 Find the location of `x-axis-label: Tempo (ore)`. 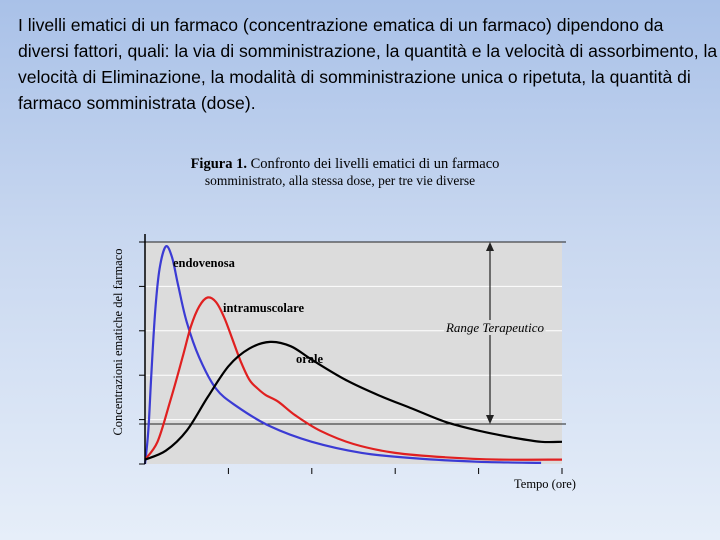

x-axis-label: Tempo (ore) is located at coordinates (545, 484).